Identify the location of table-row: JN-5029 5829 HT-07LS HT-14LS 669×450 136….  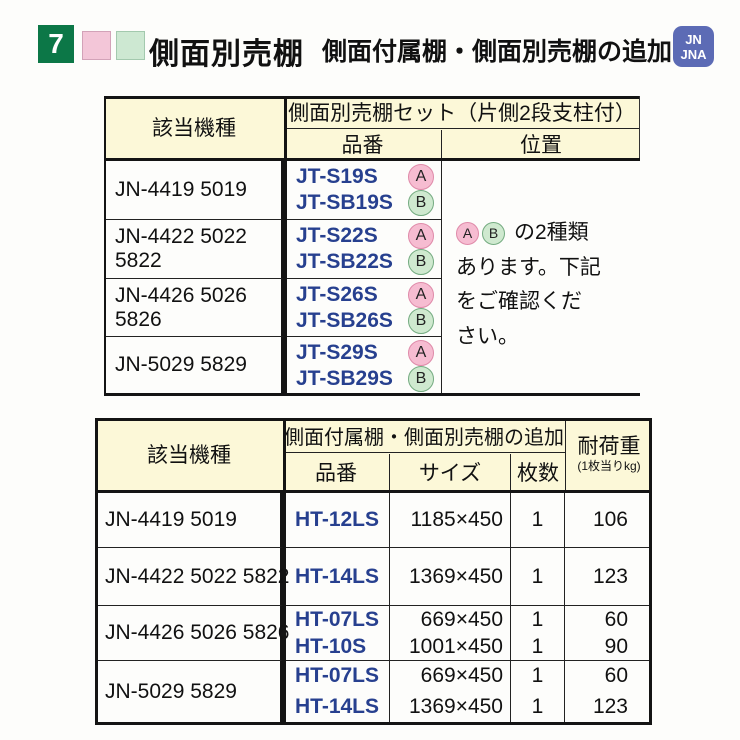
(373, 691).